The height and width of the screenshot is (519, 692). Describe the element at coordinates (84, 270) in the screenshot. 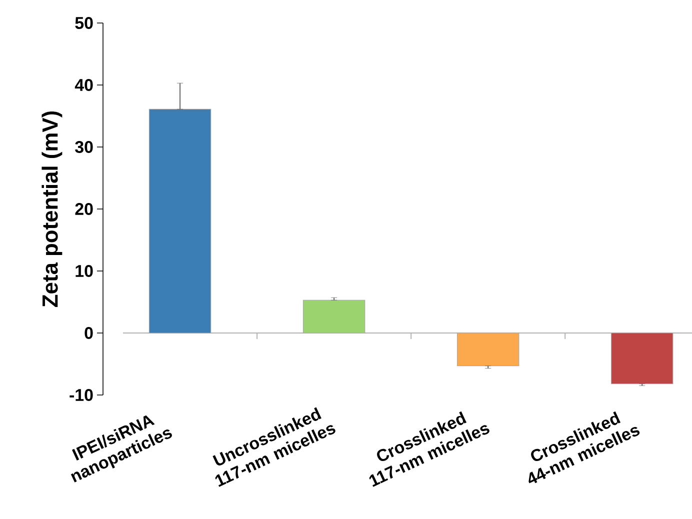

I see `y-tick-label: 10` at that location.